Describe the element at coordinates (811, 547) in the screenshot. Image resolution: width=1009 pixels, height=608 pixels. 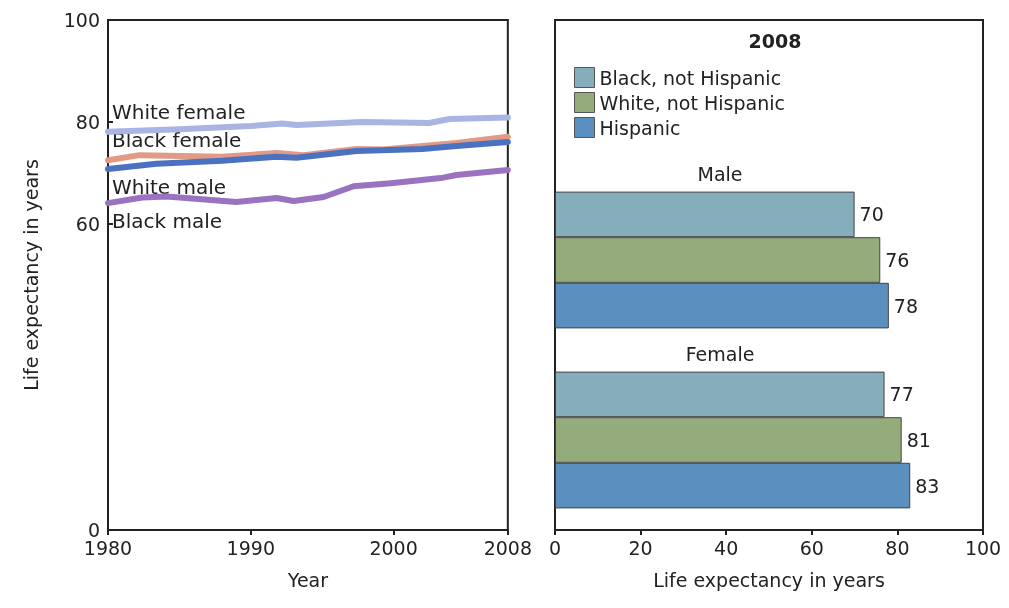
I see `x-tick-label: 60` at that location.